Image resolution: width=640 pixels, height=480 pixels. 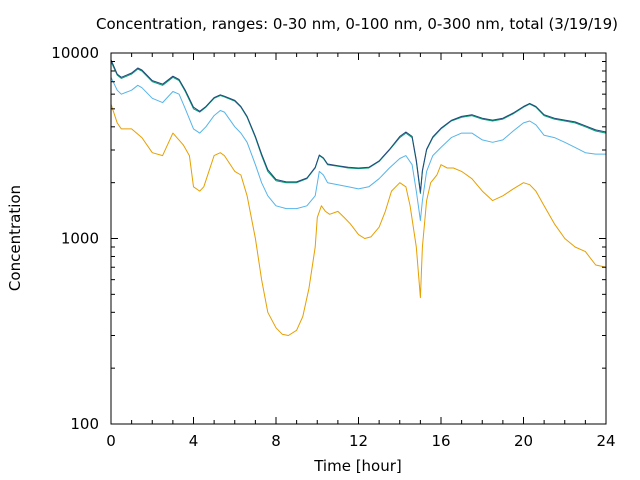 What do you see at coordinates (358, 441) in the screenshot?
I see `x-tick-label: 12` at bounding box center [358, 441].